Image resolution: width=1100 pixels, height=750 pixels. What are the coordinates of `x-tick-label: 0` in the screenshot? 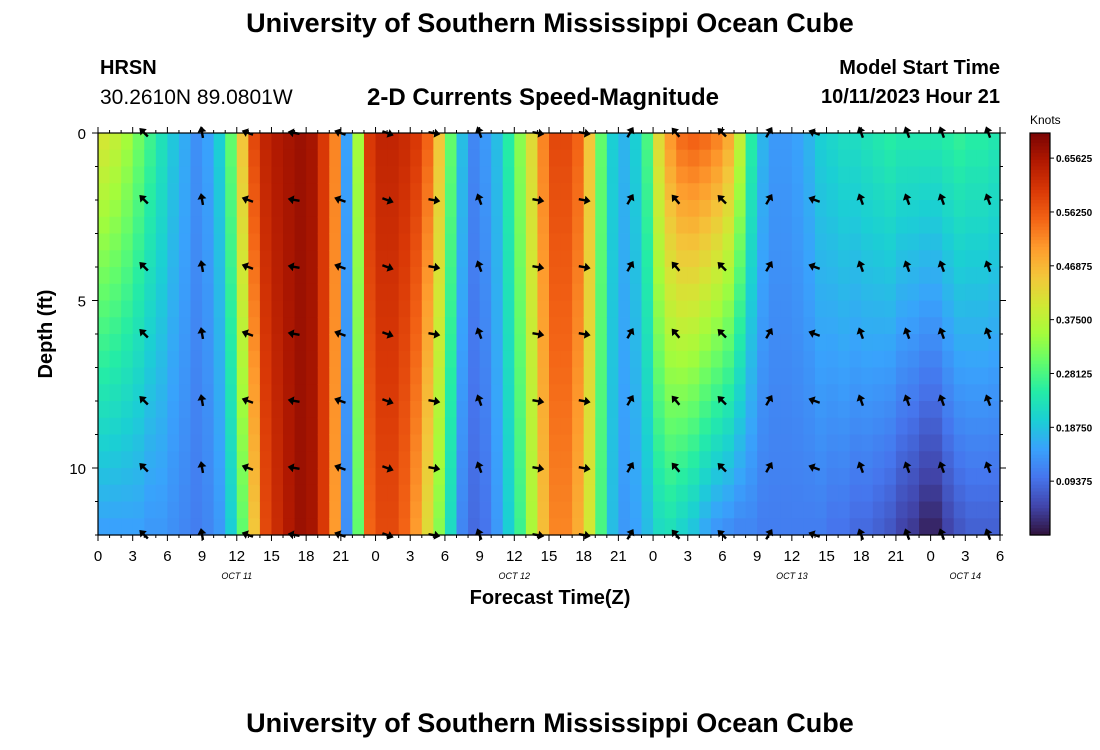 It's located at (98, 556).